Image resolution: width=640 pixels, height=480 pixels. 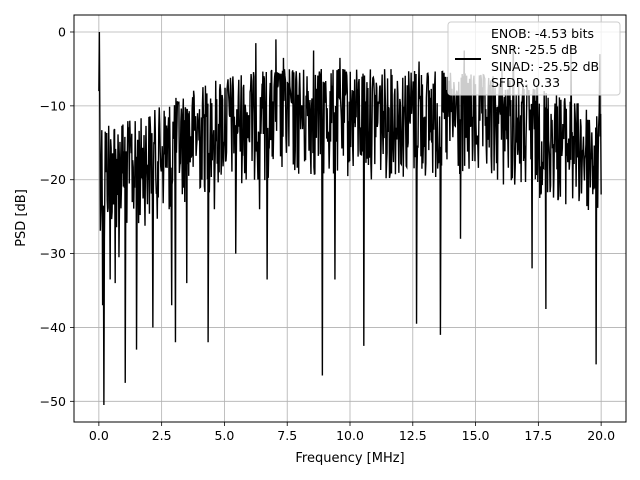 I want to click on x-tick-label: 2.5, so click(x=162, y=435).